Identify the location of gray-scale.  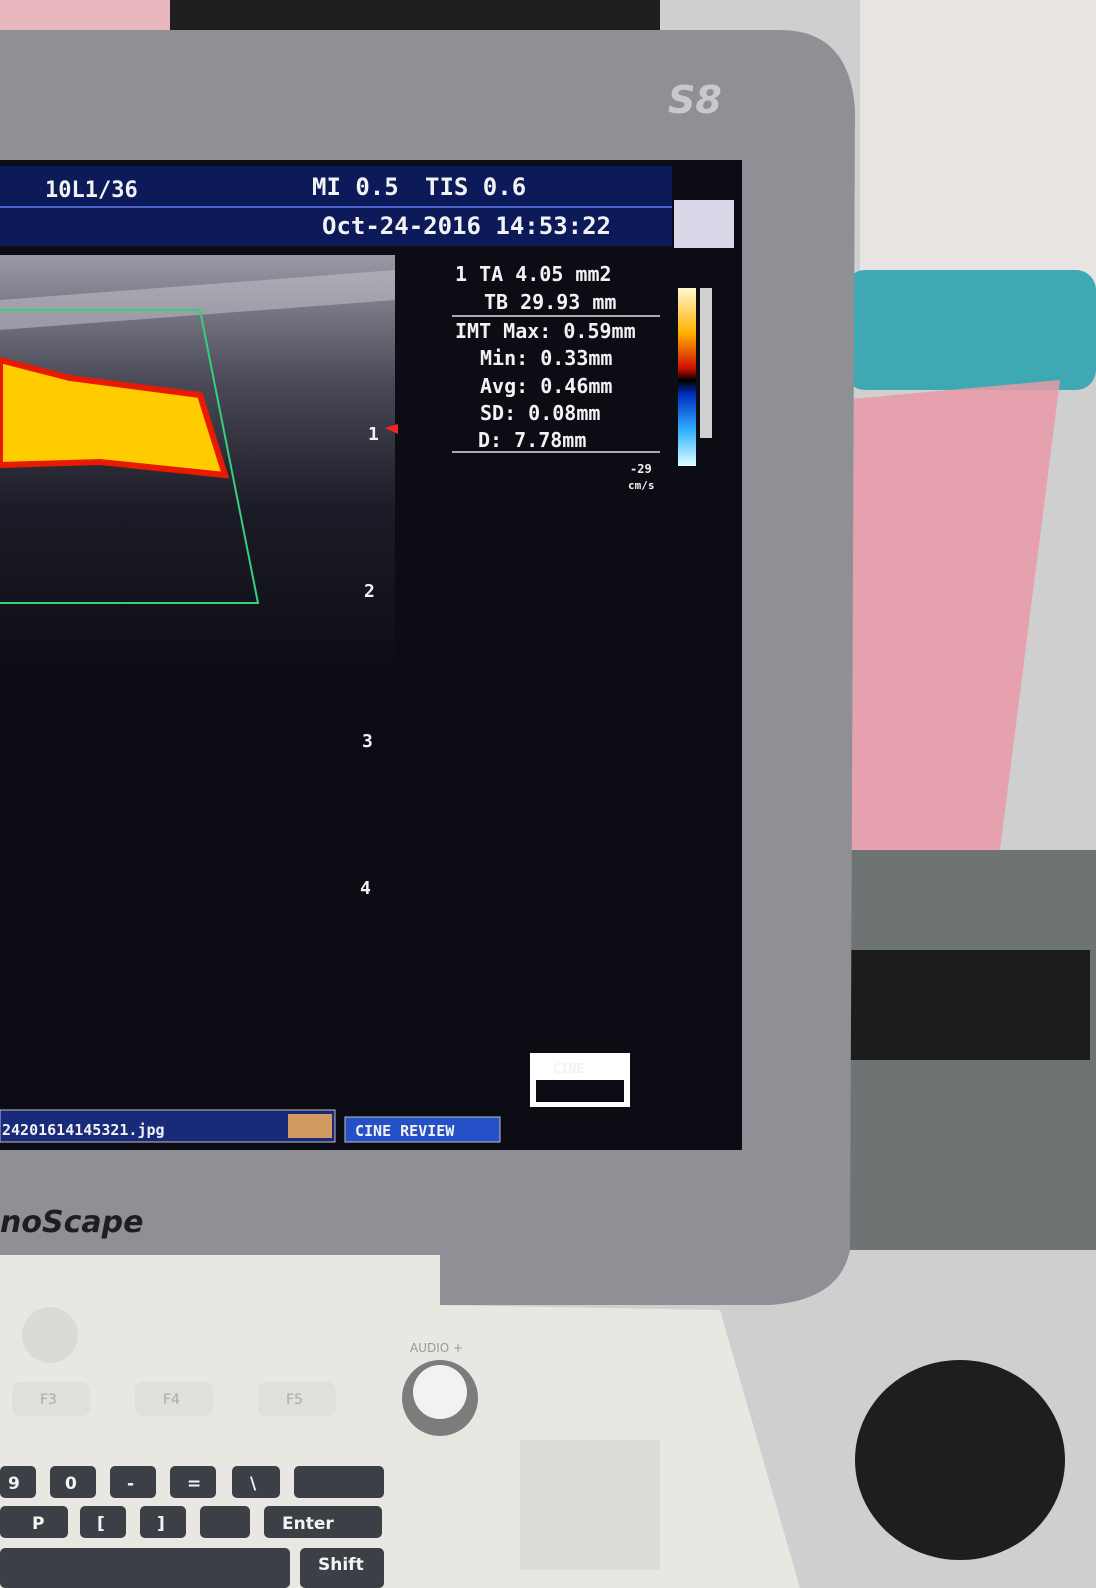
(706, 363).